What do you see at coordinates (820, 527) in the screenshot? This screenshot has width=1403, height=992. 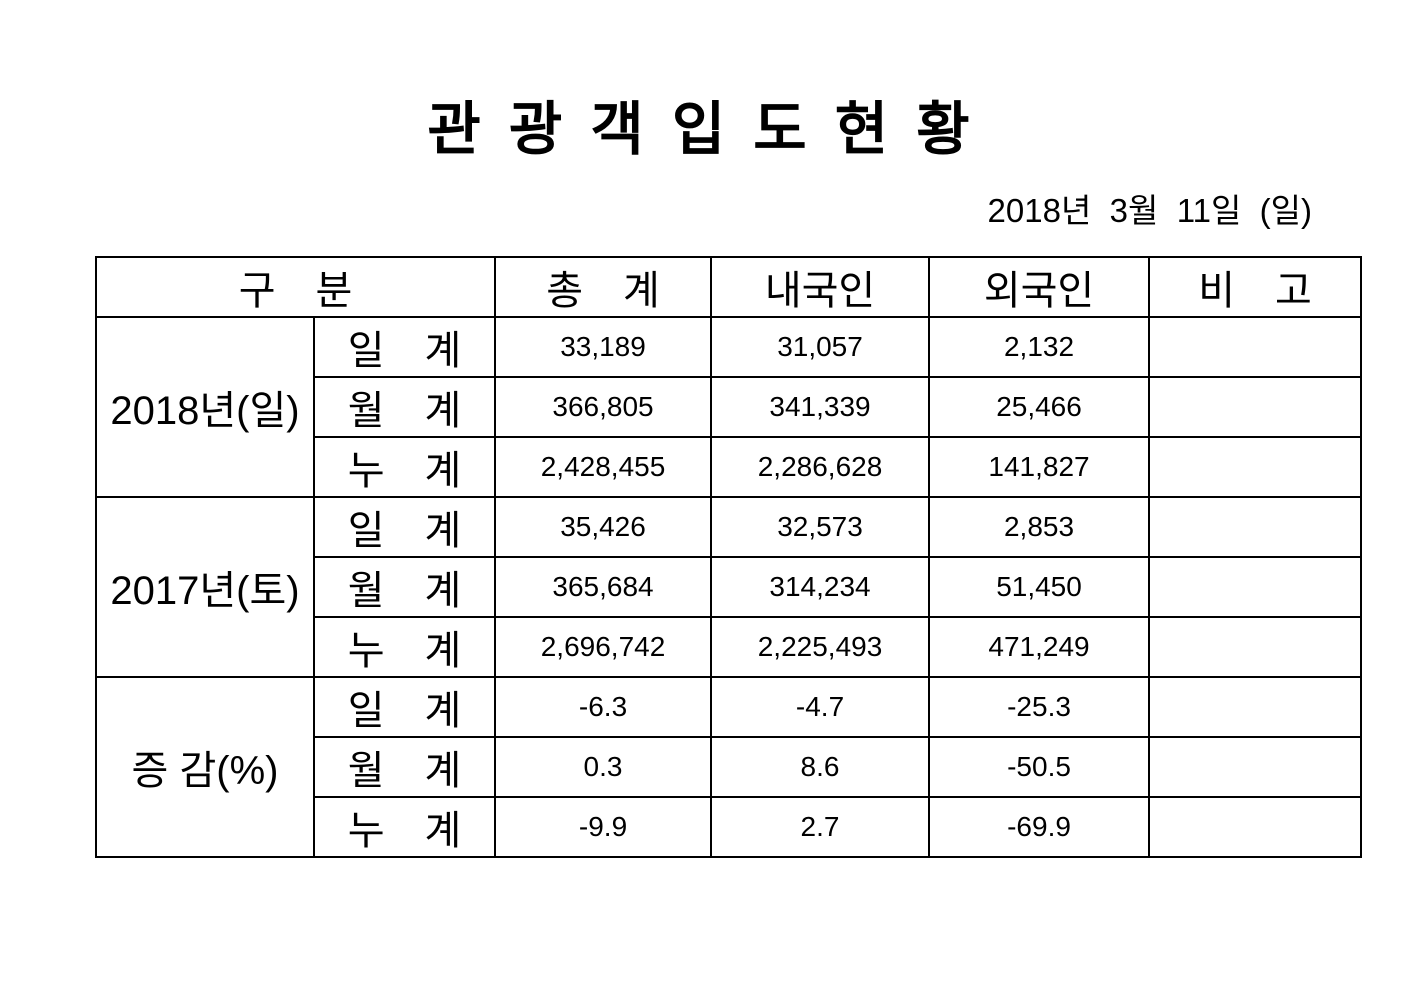 I see `domestic-value: 32,573` at bounding box center [820, 527].